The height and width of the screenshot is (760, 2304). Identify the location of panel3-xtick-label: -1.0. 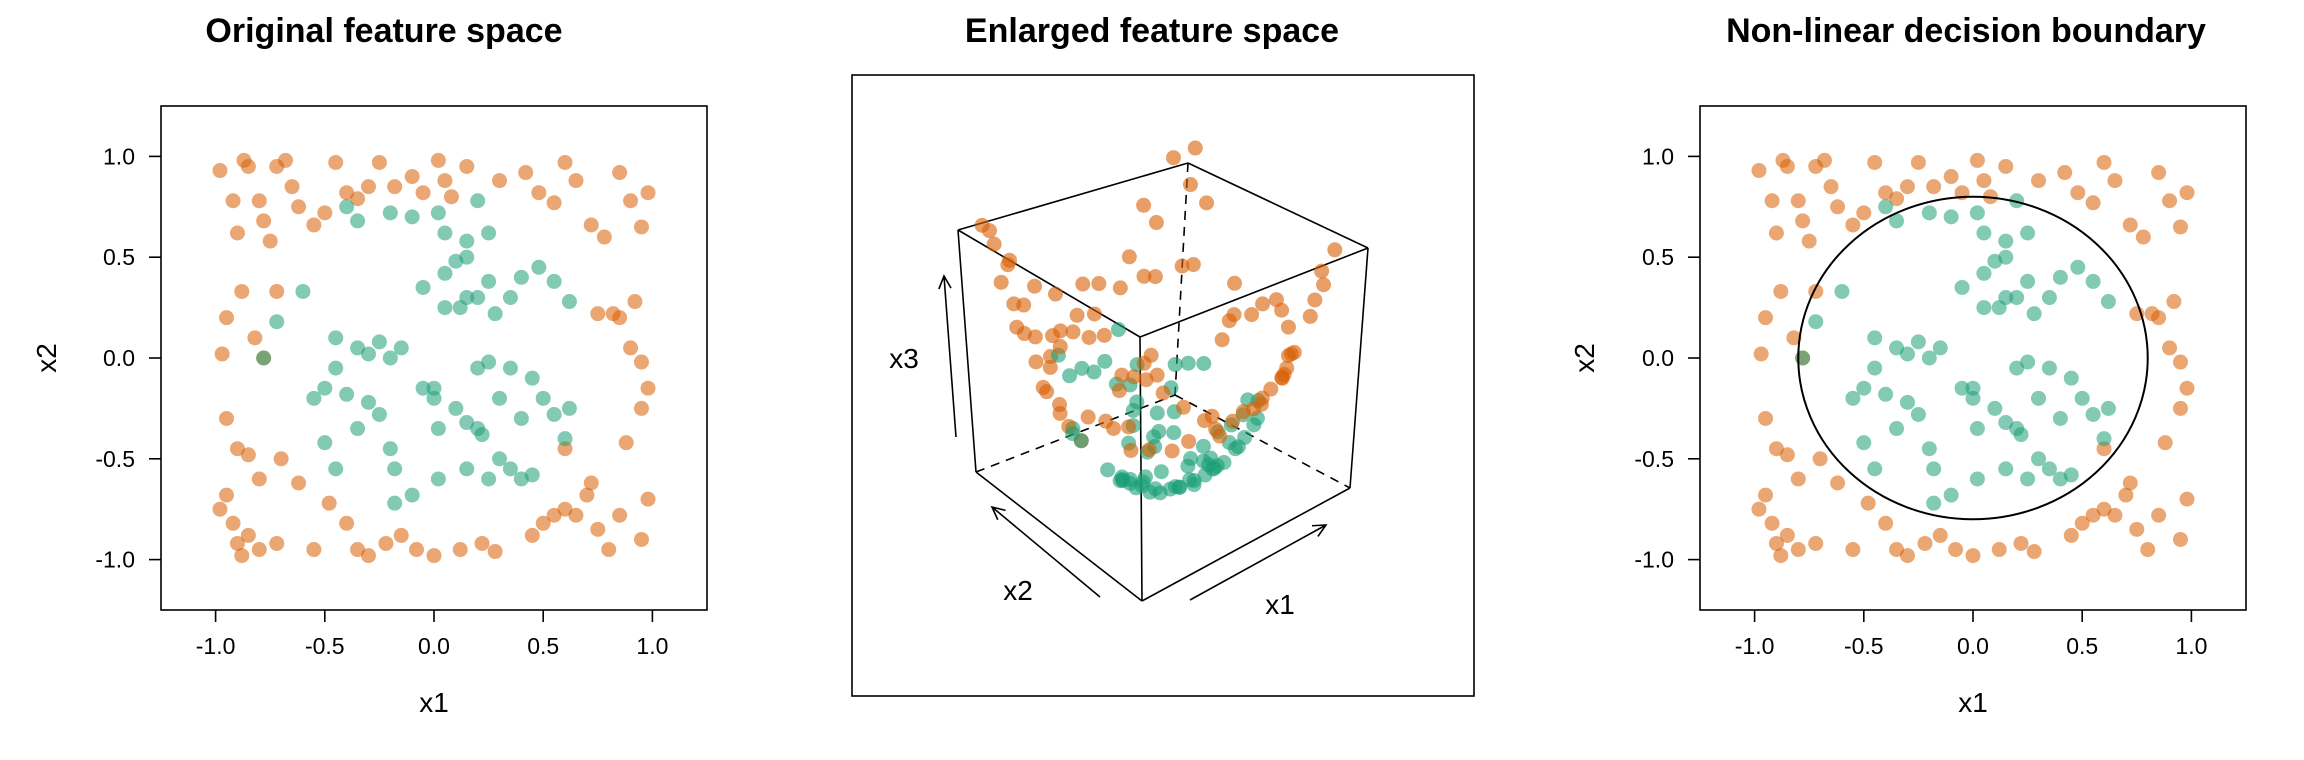
(1755, 646).